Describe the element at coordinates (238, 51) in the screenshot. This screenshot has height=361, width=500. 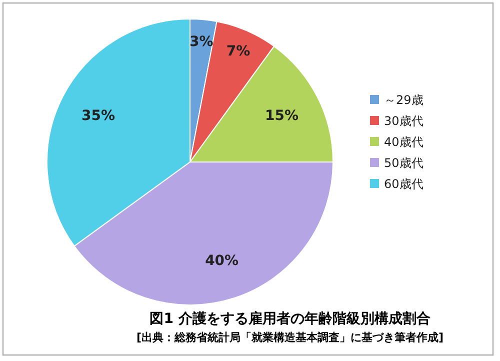
I see `data-label: 7%` at that location.